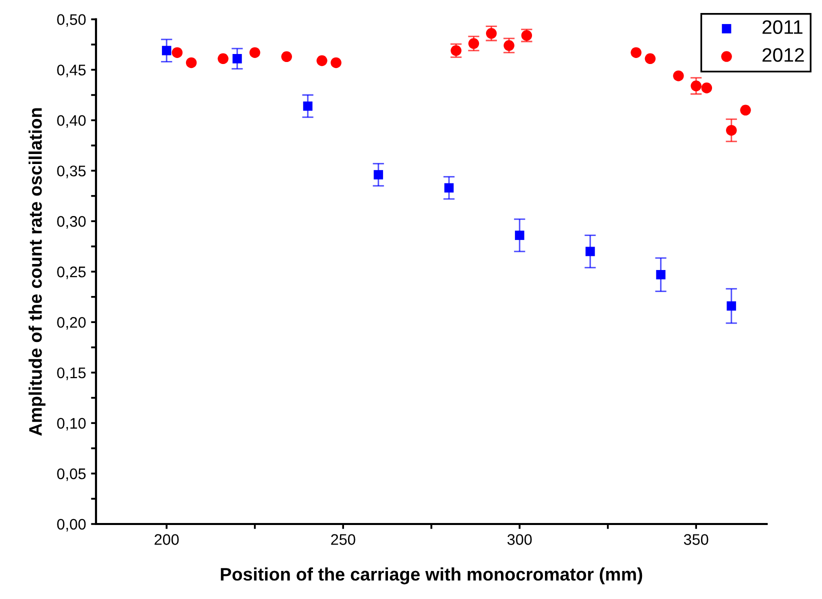  What do you see at coordinates (71, 172) in the screenshot?
I see `y-tick-label: 0,35` at bounding box center [71, 172].